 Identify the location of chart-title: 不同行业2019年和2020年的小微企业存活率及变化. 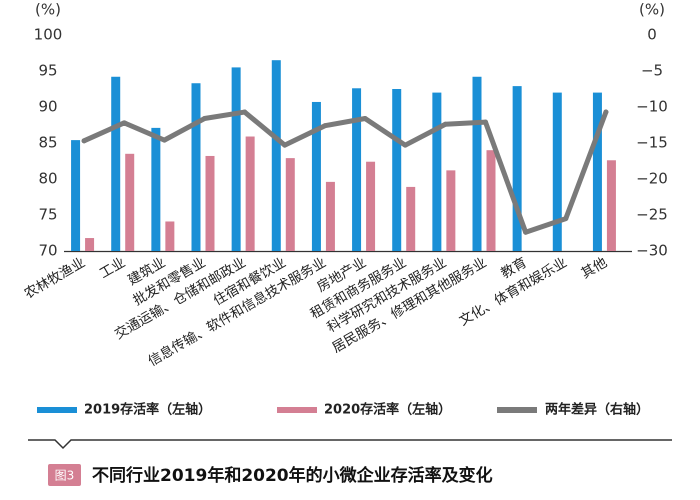
(292, 475).